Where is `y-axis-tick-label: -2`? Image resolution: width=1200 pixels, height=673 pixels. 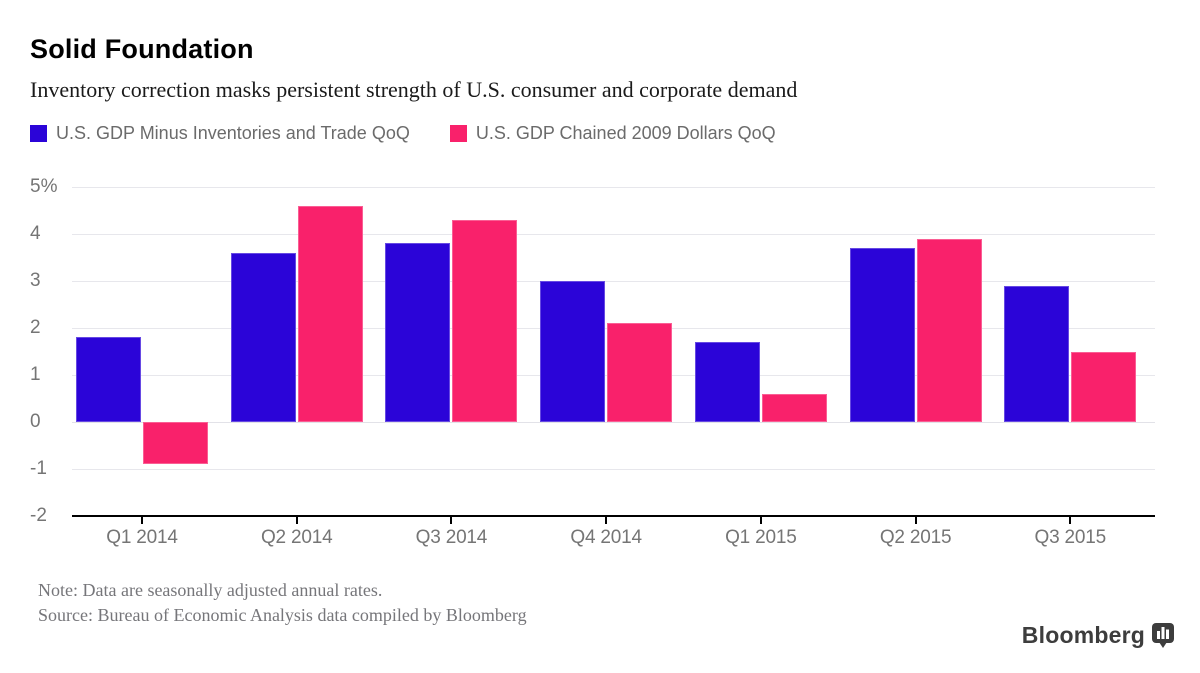
y-axis-tick-label: -2 is located at coordinates (38, 515).